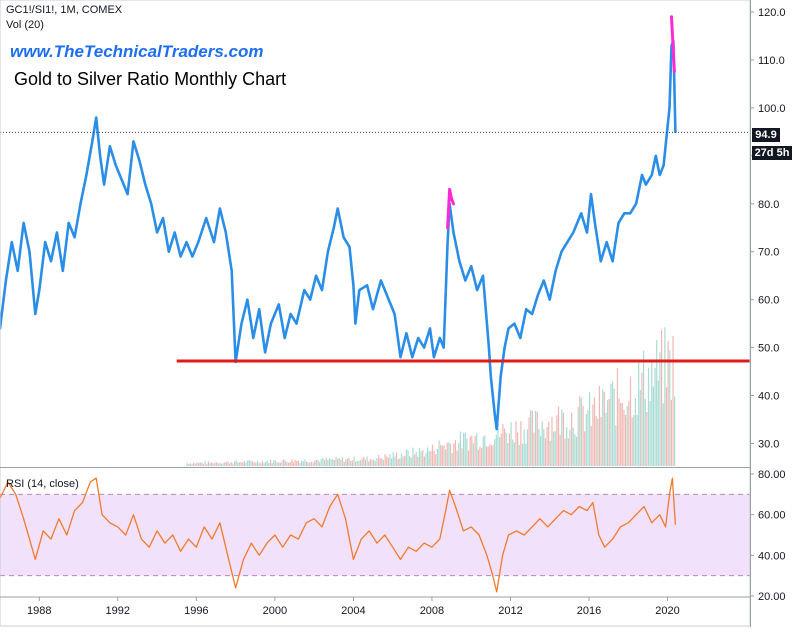 This screenshot has height=632, width=800. Describe the element at coordinates (432, 611) in the screenshot. I see `time-tick-label: 2008` at that location.